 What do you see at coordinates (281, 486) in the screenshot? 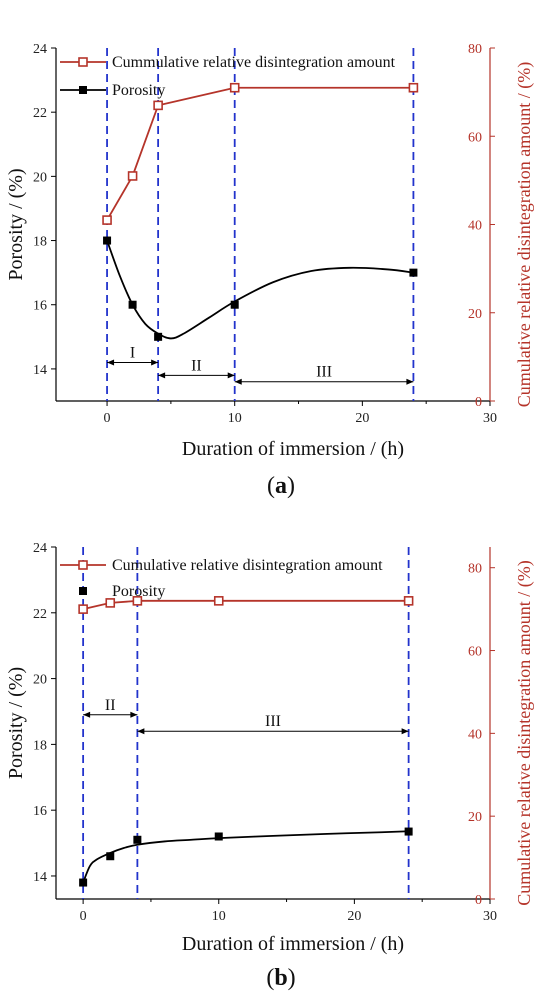
I see `panel-label: (a)` at bounding box center [281, 486].